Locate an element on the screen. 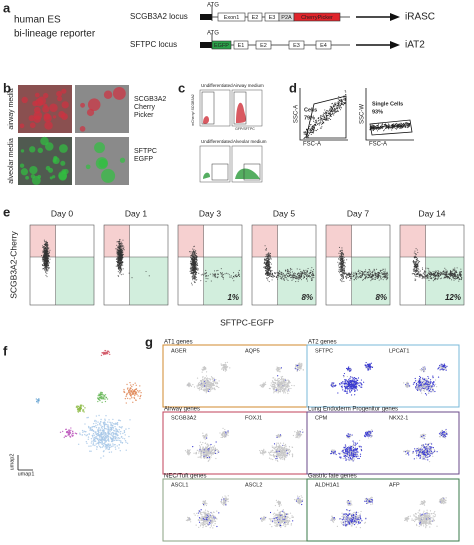 The height and width of the screenshot is (545, 474). promoter is located at coordinates (206, 45).